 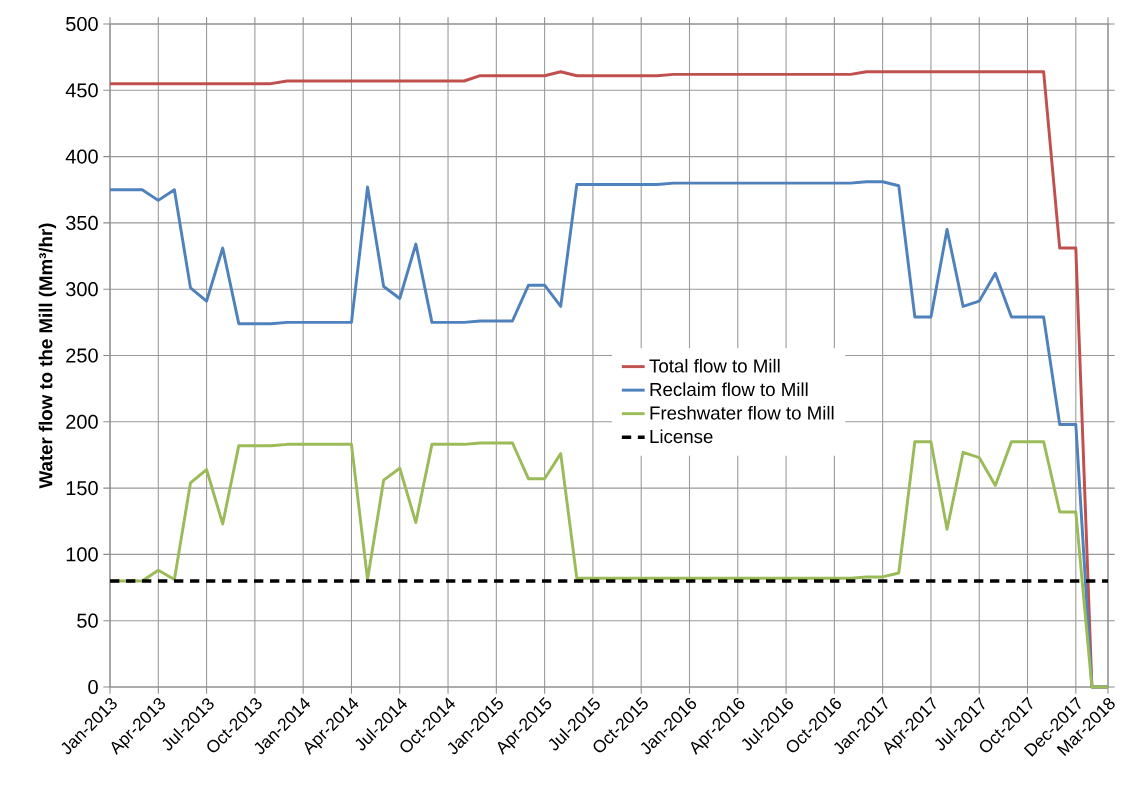 I want to click on y-tick-label: 450, so click(x=81, y=90).